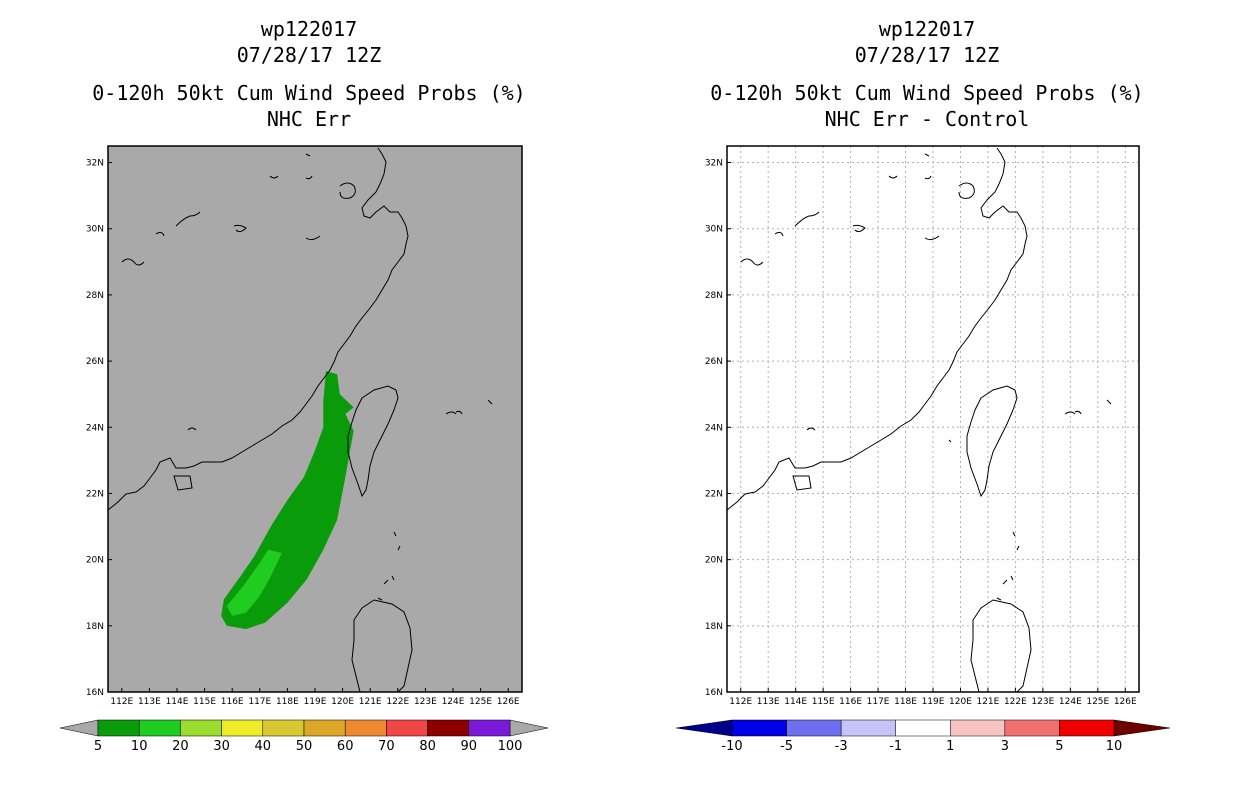 The height and width of the screenshot is (800, 1236). Describe the element at coordinates (926, 292) in the screenshot. I see `right-lakes-islands` at that location.